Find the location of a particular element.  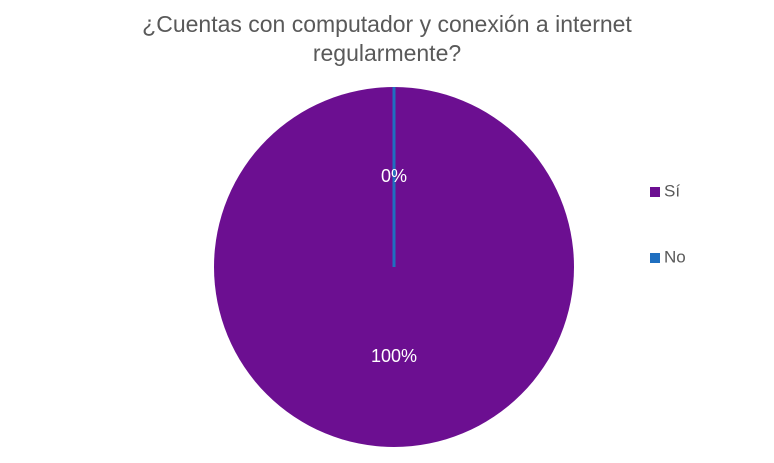

data-label: 0% is located at coordinates (394, 176).